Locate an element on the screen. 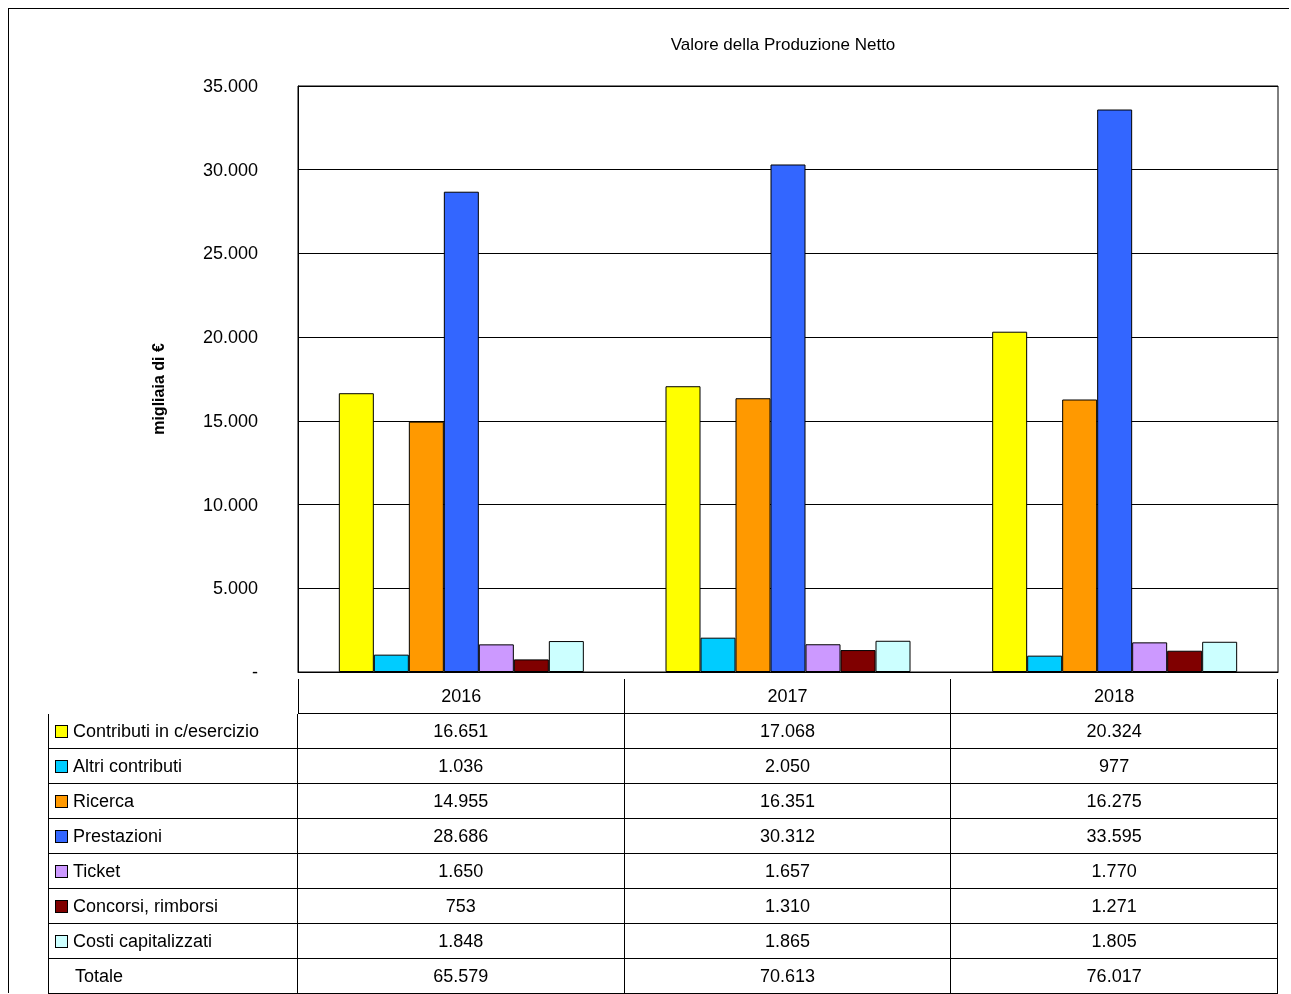  data-label: 1.770 is located at coordinates (1114, 871).